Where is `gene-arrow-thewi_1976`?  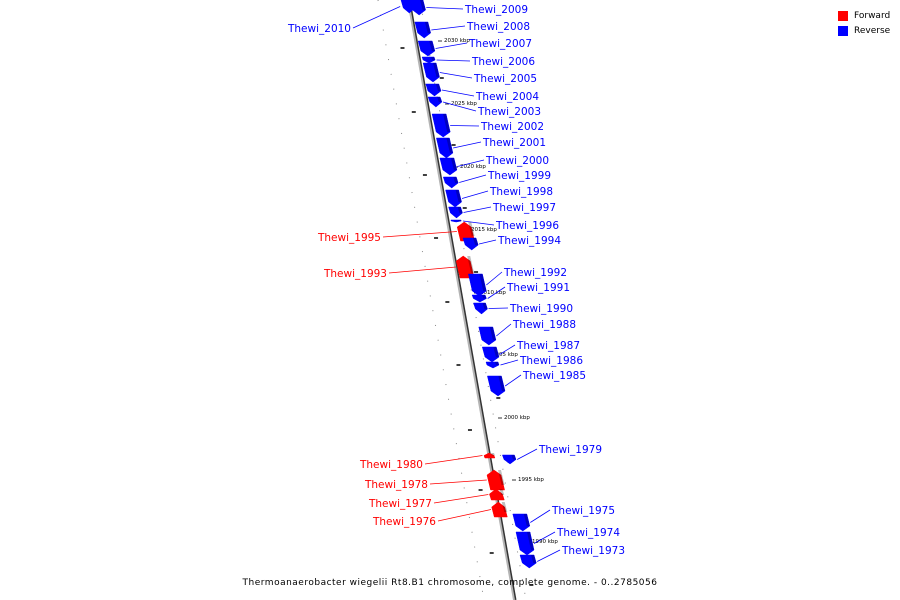 gene-arrow-thewi_1976 is located at coordinates (499, 509).